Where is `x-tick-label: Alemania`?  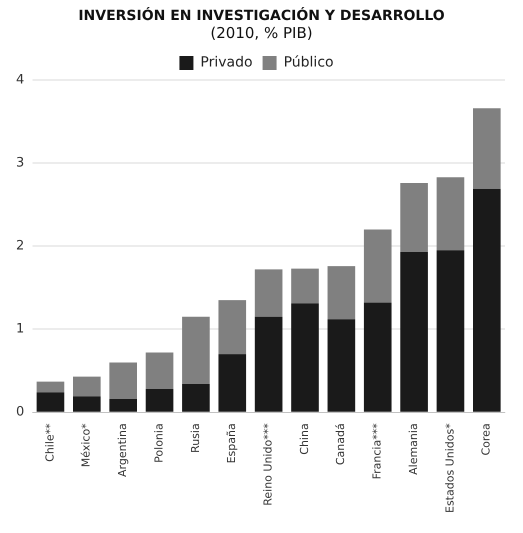
x-tick-label: Alemania is located at coordinates (413, 449).